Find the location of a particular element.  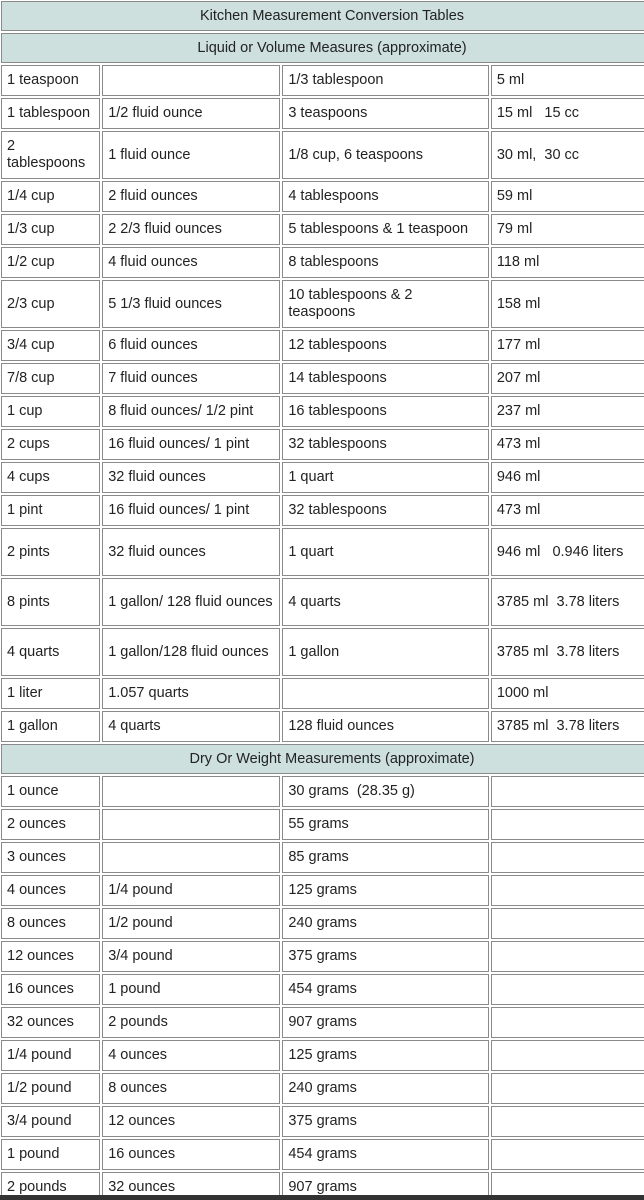

table-cell: 2 pounds is located at coordinates (51, 1186).